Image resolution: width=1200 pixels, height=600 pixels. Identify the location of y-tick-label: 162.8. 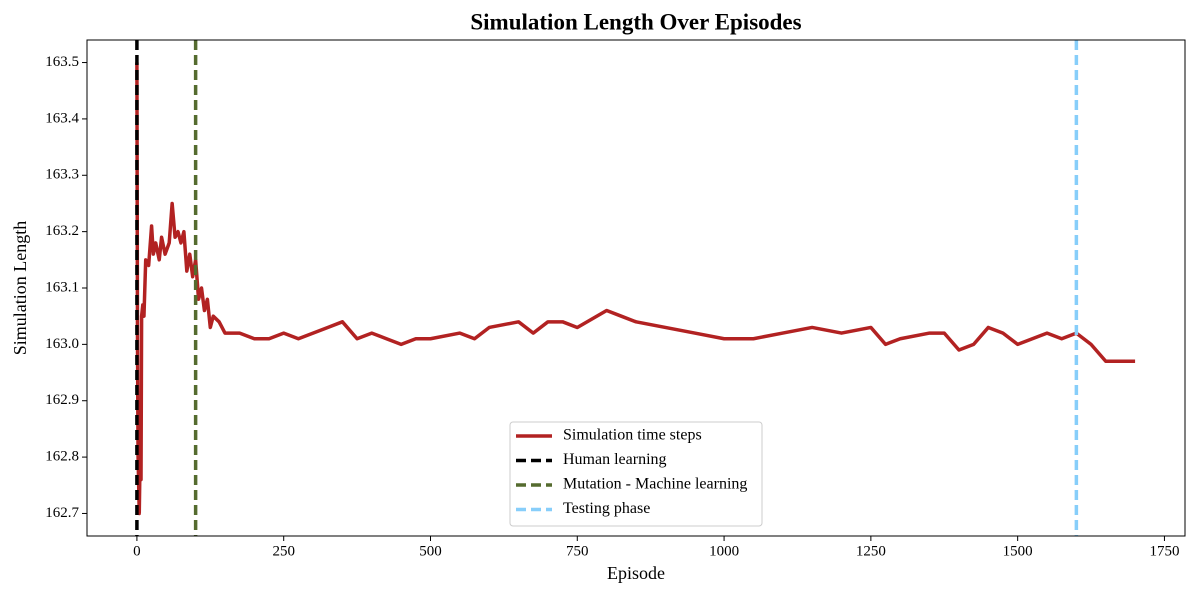
(62, 457).